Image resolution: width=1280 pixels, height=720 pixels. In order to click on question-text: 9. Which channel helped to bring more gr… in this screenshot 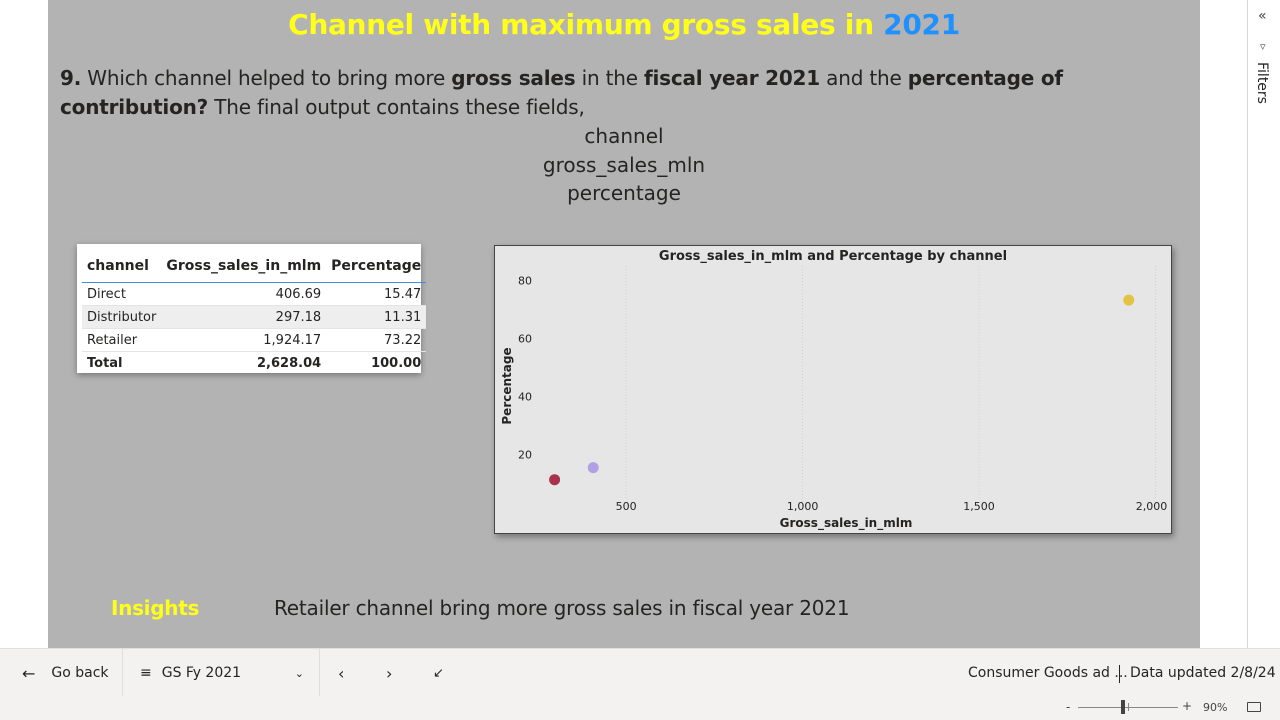, I will do `click(625, 93)`.